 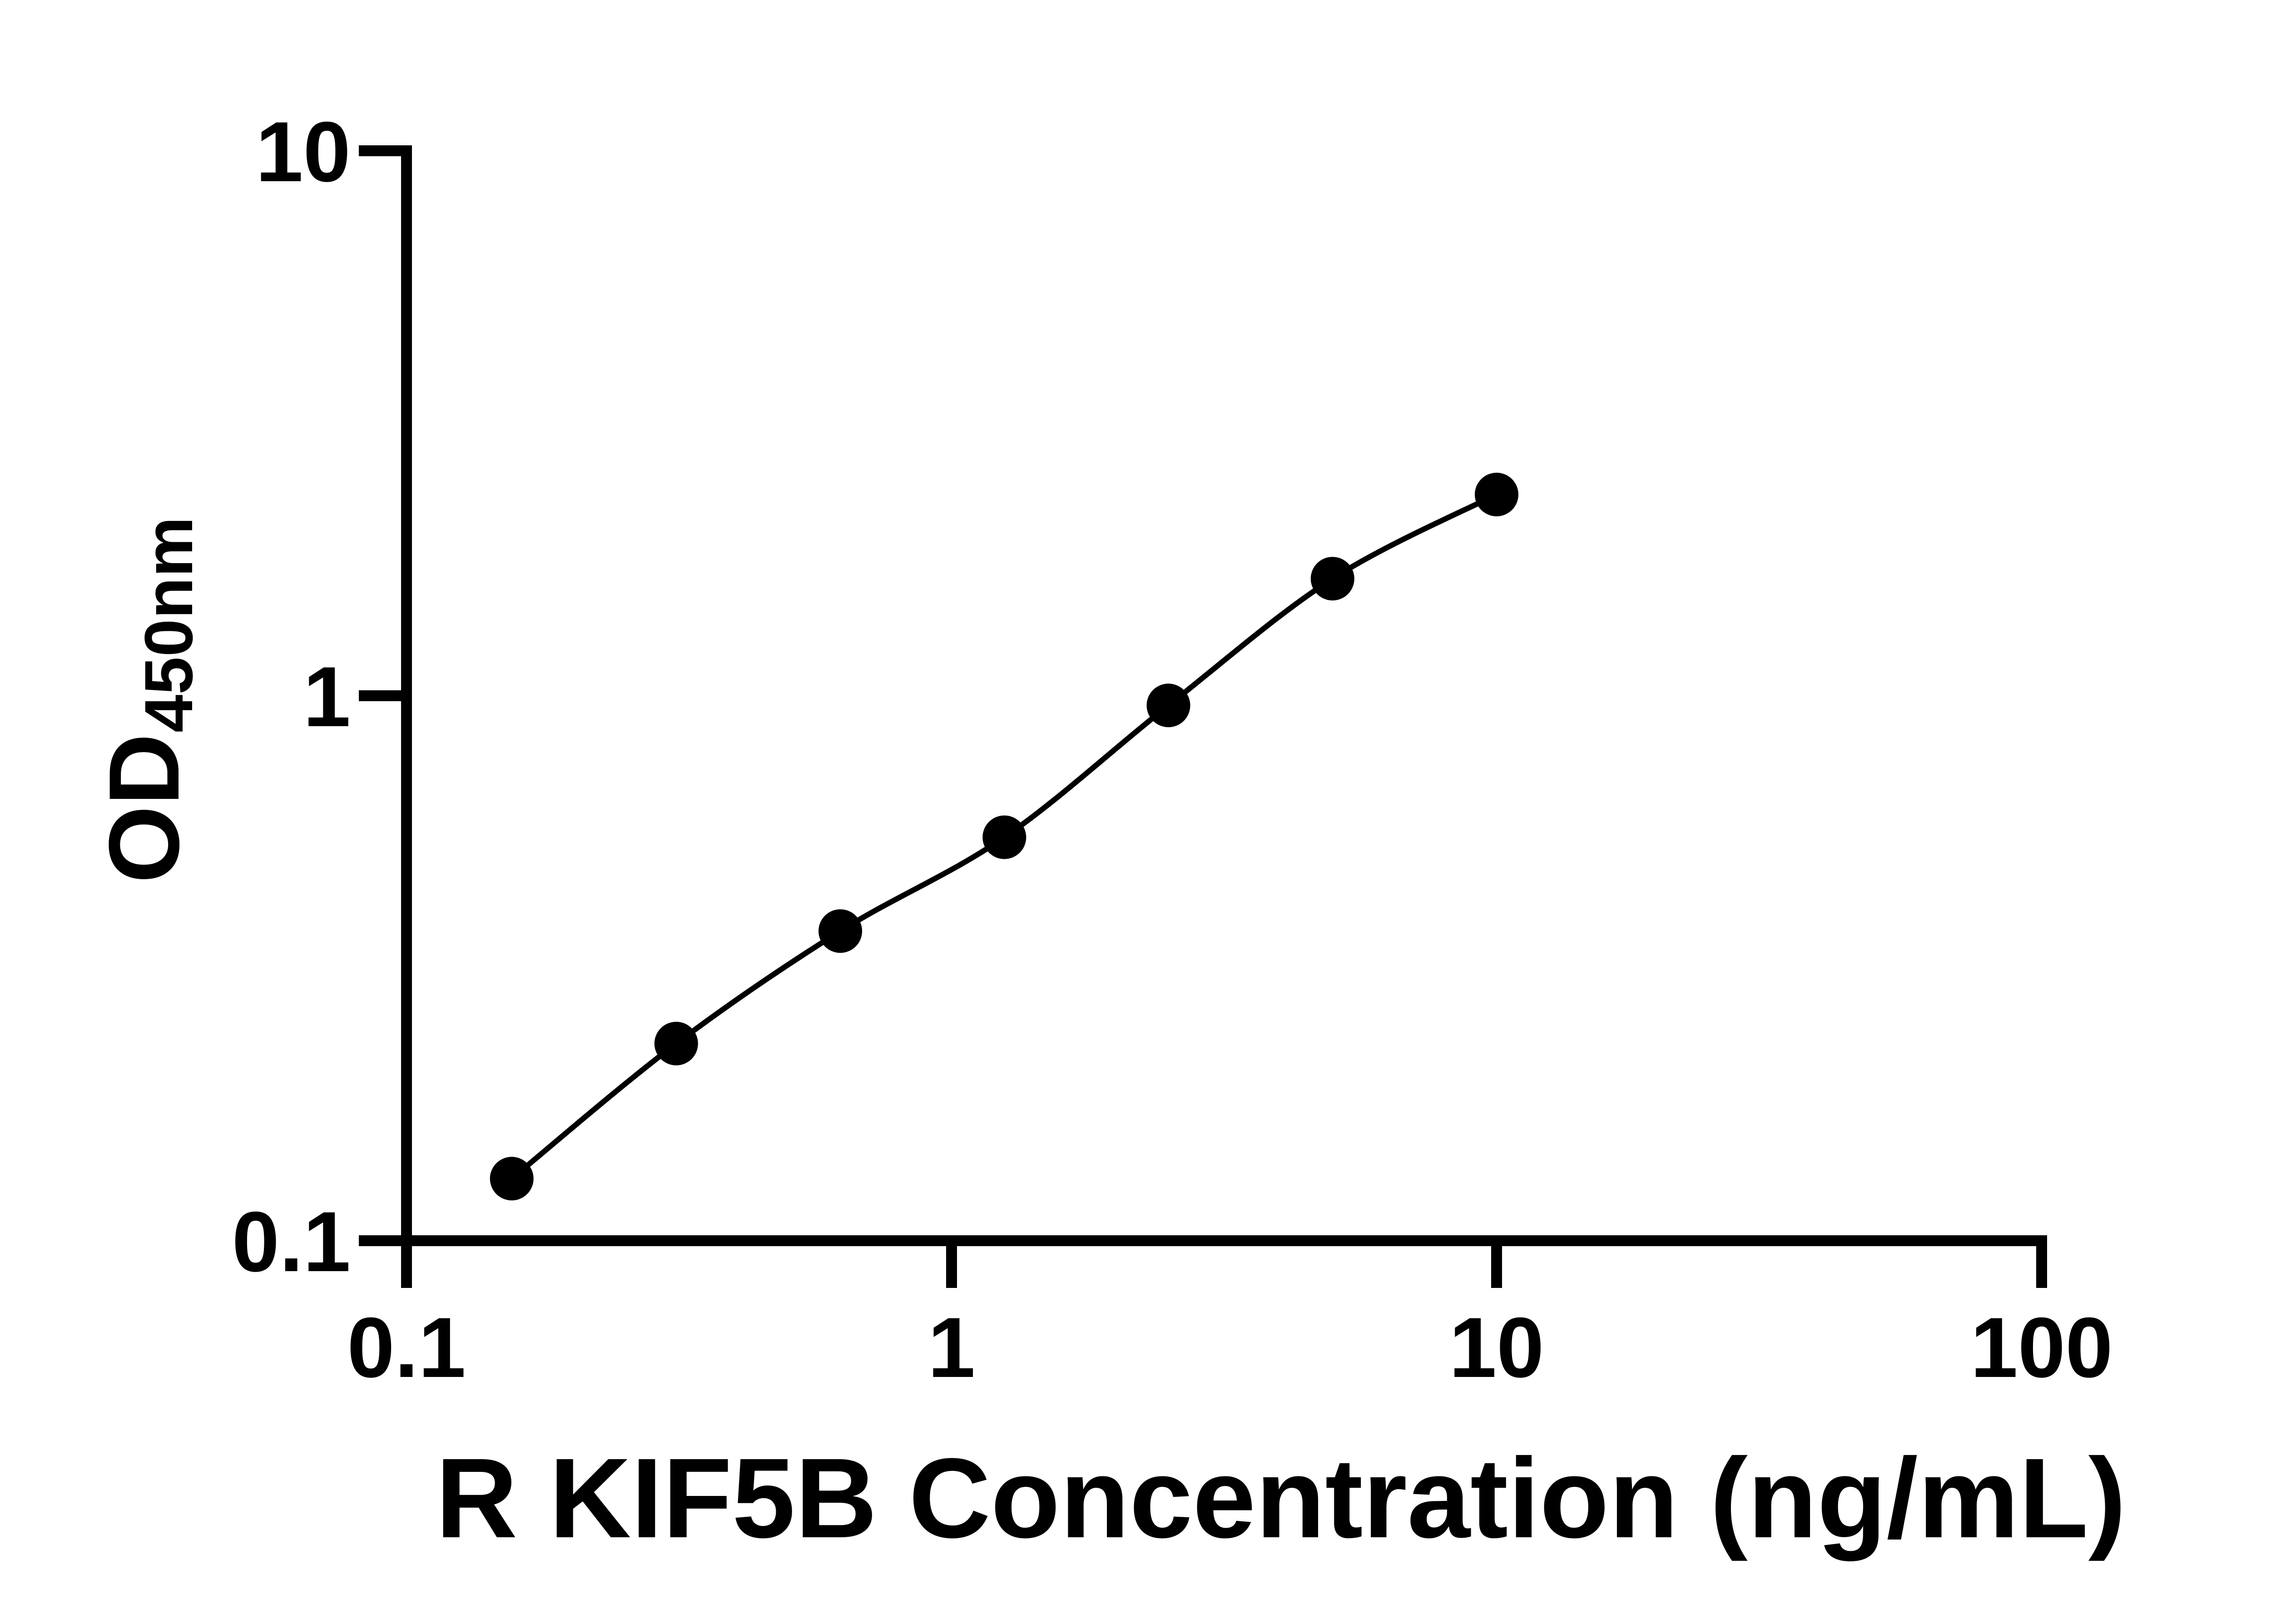 I want to click on y-axis-ticks, so click(x=383, y=695).